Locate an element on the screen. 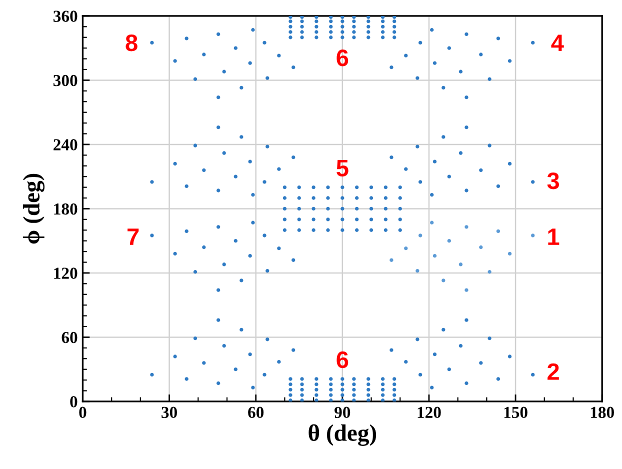  x-tick-label: 60 is located at coordinates (256, 412).